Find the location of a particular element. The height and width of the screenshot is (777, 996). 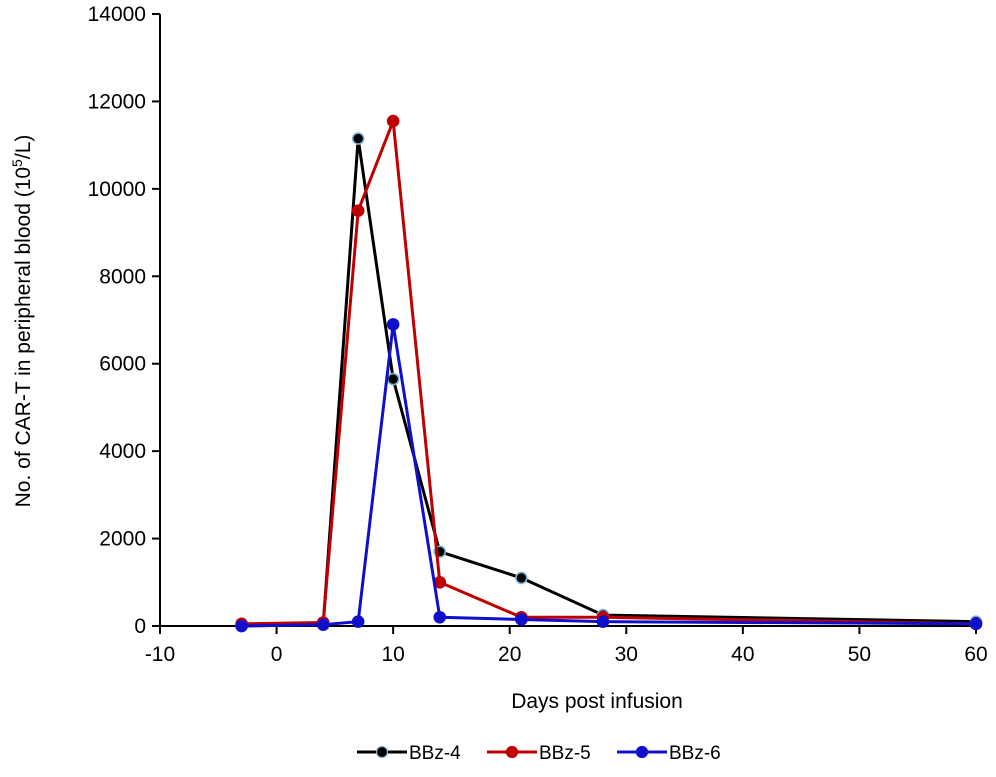

y-tick-label: 10000 is located at coordinates (117, 189).